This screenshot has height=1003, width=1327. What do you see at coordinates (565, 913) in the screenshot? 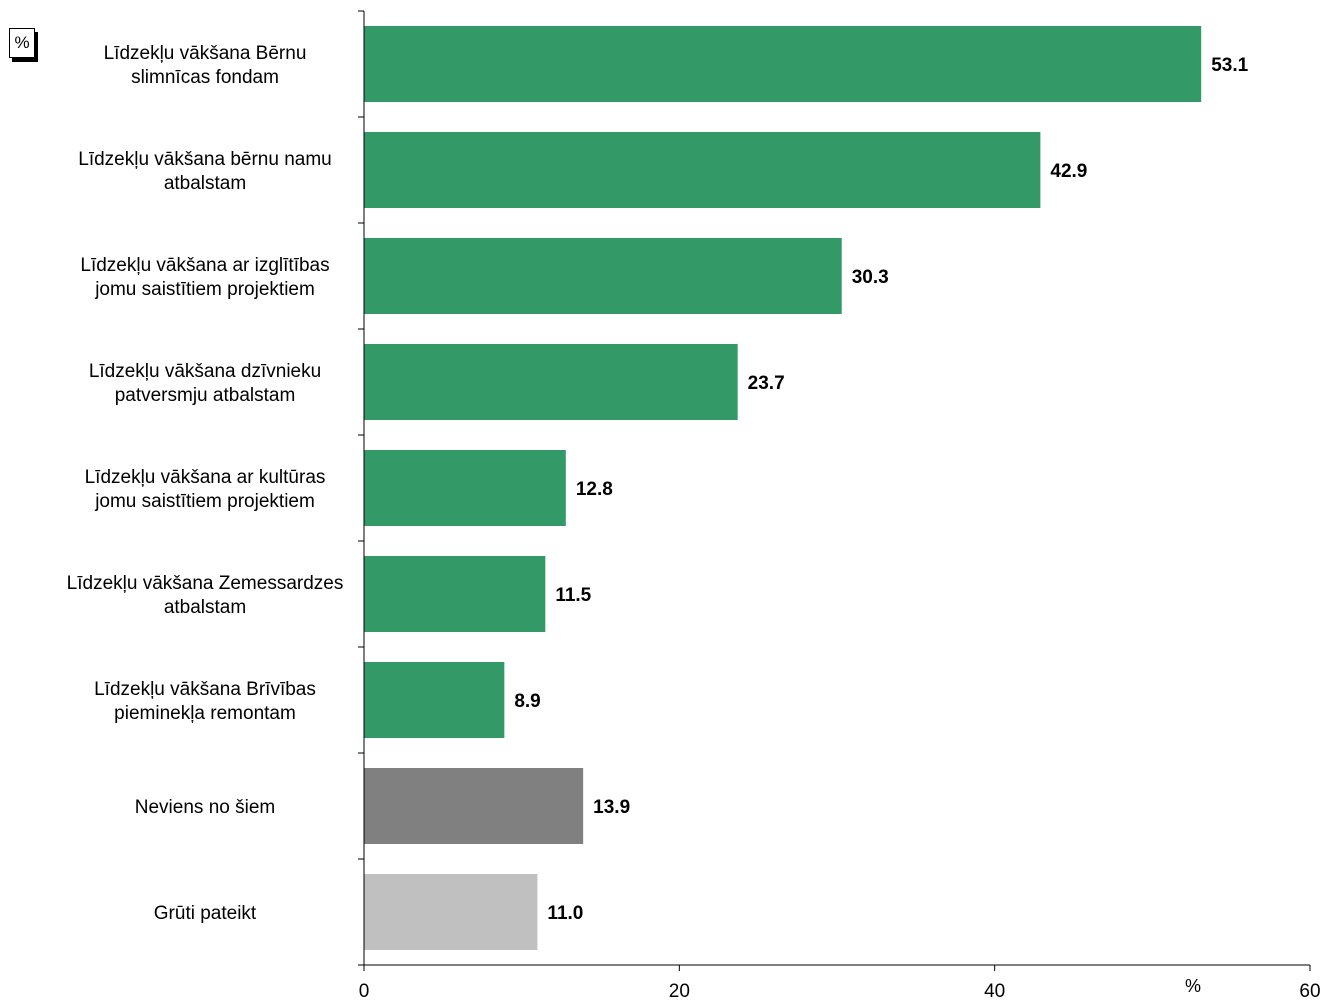
I see `data-label-9: 11.0` at bounding box center [565, 913].